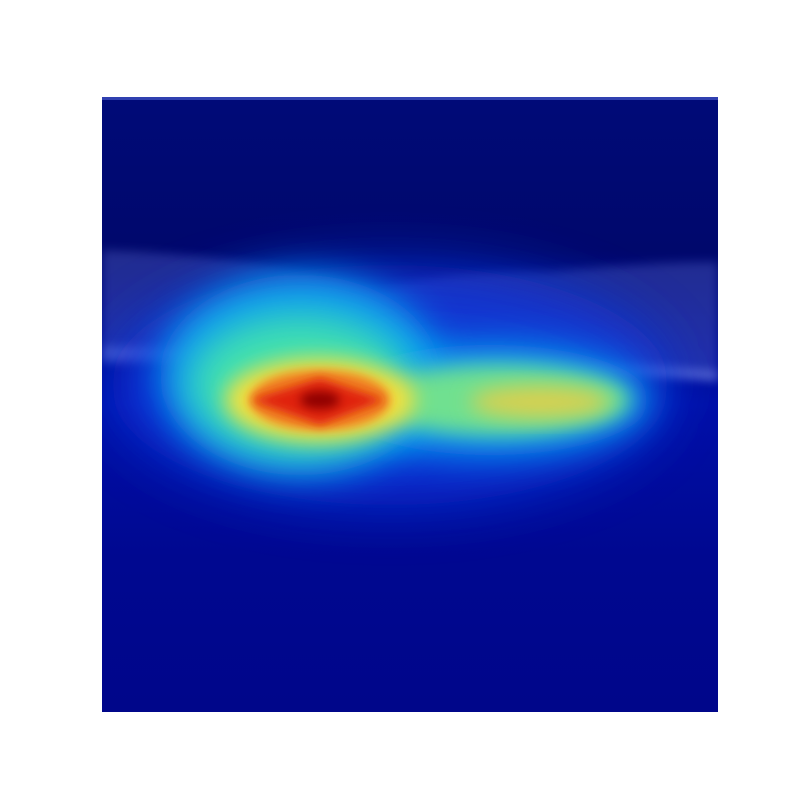 Image resolution: width=800 pixels, height=800 pixels. Describe the element at coordinates (410, 98) in the screenshot. I see `top-edge` at that location.